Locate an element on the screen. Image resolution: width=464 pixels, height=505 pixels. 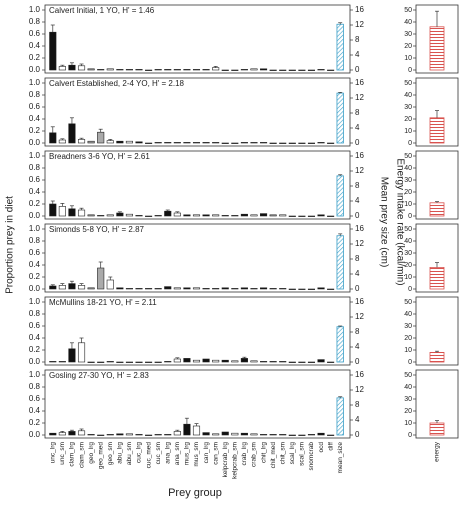
x-tick-label: diff is located at coordinates (330, 446).